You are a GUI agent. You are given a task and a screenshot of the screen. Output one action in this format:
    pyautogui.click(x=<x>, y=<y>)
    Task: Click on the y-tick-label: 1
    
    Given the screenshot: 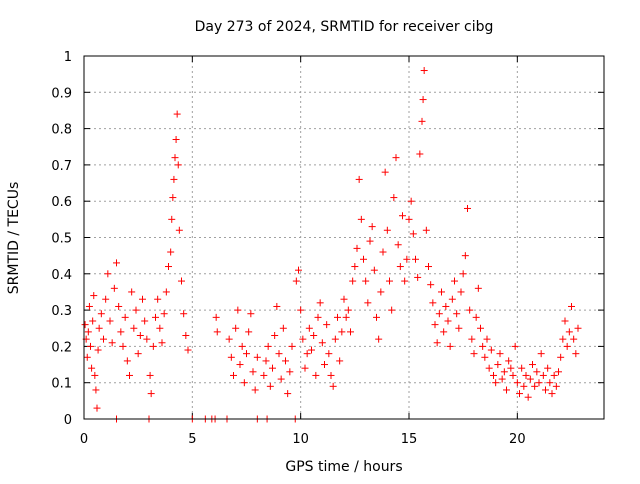 What is the action you would take?
    pyautogui.click(x=68, y=57)
    